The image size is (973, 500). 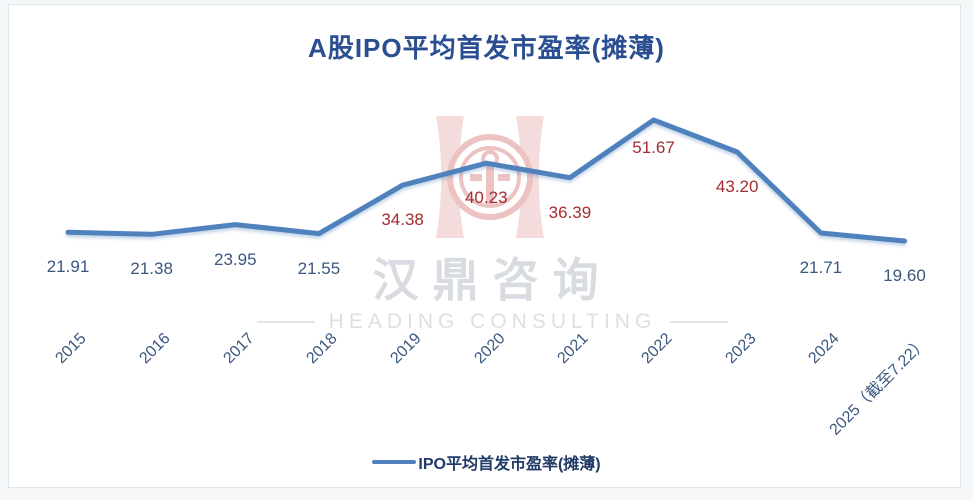 I want to click on value-label: 34.38, so click(x=402, y=220).